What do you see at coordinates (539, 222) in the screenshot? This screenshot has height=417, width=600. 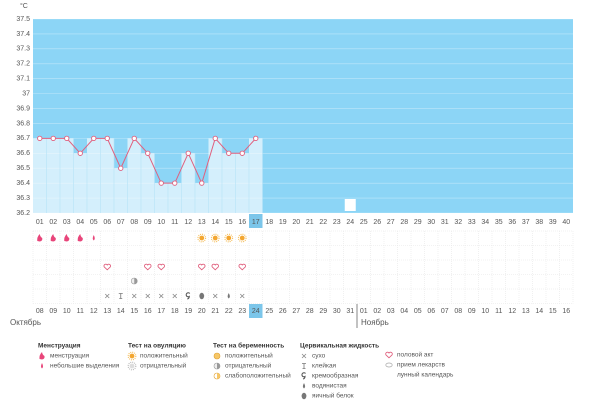 I see `cycle-day-label: 38` at bounding box center [539, 222].